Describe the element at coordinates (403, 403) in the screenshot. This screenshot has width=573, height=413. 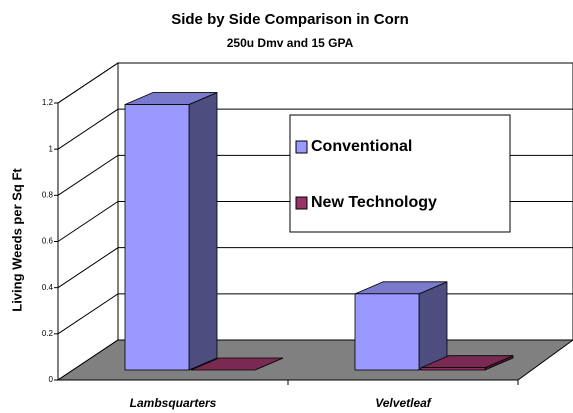
I see `x-tick-label: Velvetleaf` at that location.